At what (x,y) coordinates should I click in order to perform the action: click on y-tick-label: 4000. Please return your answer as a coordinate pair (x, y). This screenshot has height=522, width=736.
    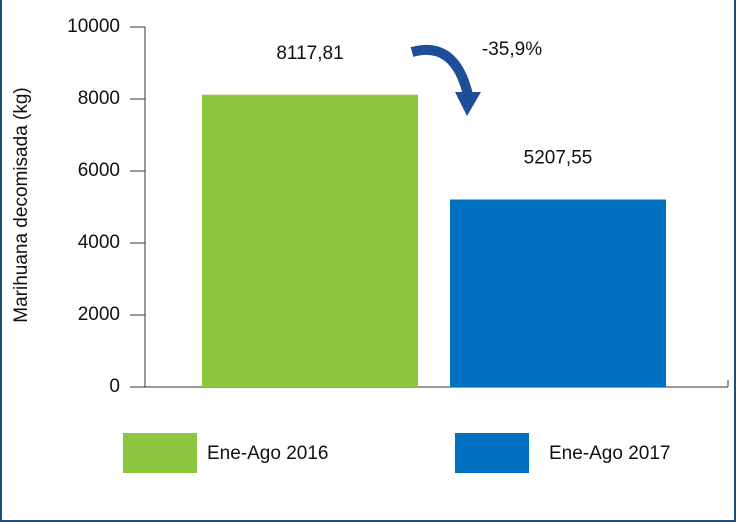
    Looking at the image, I should click on (99, 242).